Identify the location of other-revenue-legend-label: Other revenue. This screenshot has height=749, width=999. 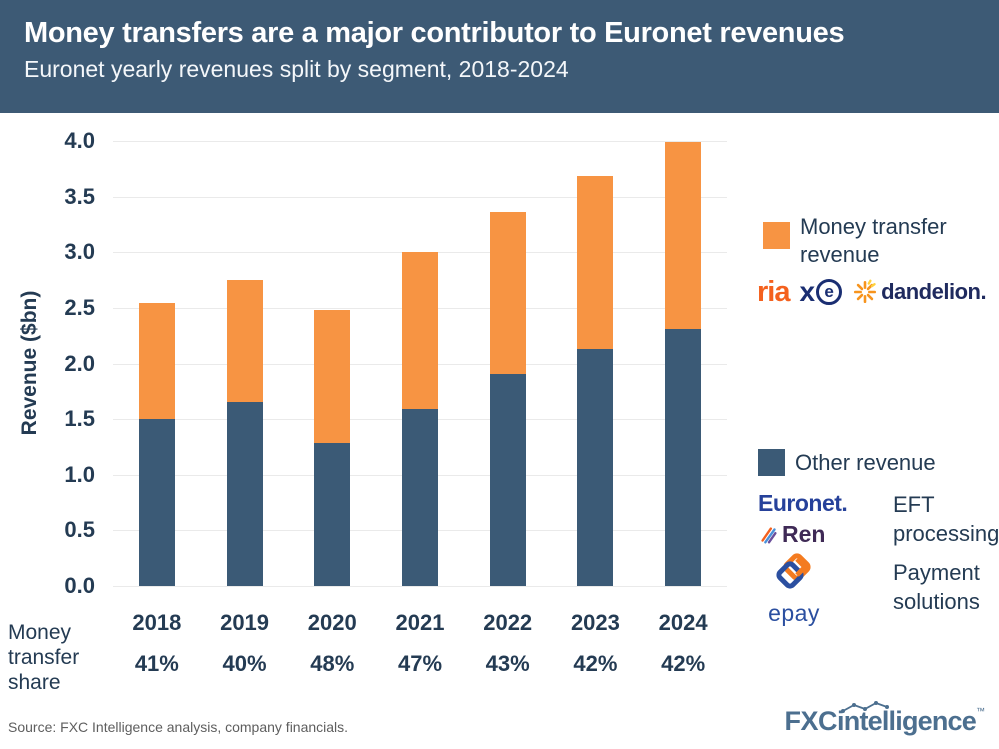
(865, 462).